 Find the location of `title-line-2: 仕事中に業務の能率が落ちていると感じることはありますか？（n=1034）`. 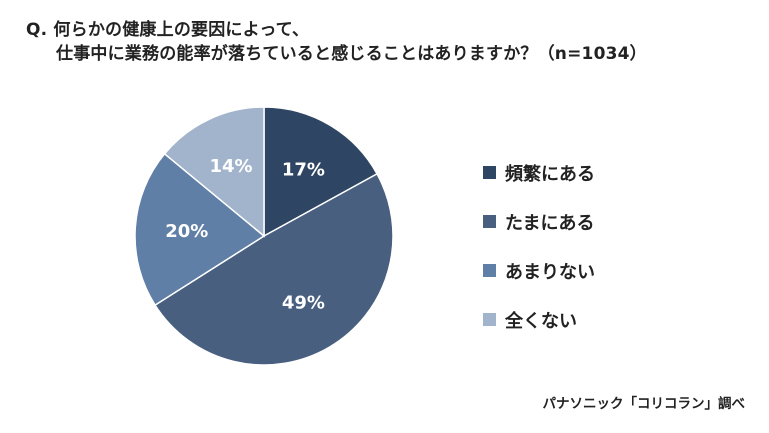

title-line-2: 仕事中に業務の能率が落ちていると感じることはありますか？（n=1034） is located at coordinates (351, 54).